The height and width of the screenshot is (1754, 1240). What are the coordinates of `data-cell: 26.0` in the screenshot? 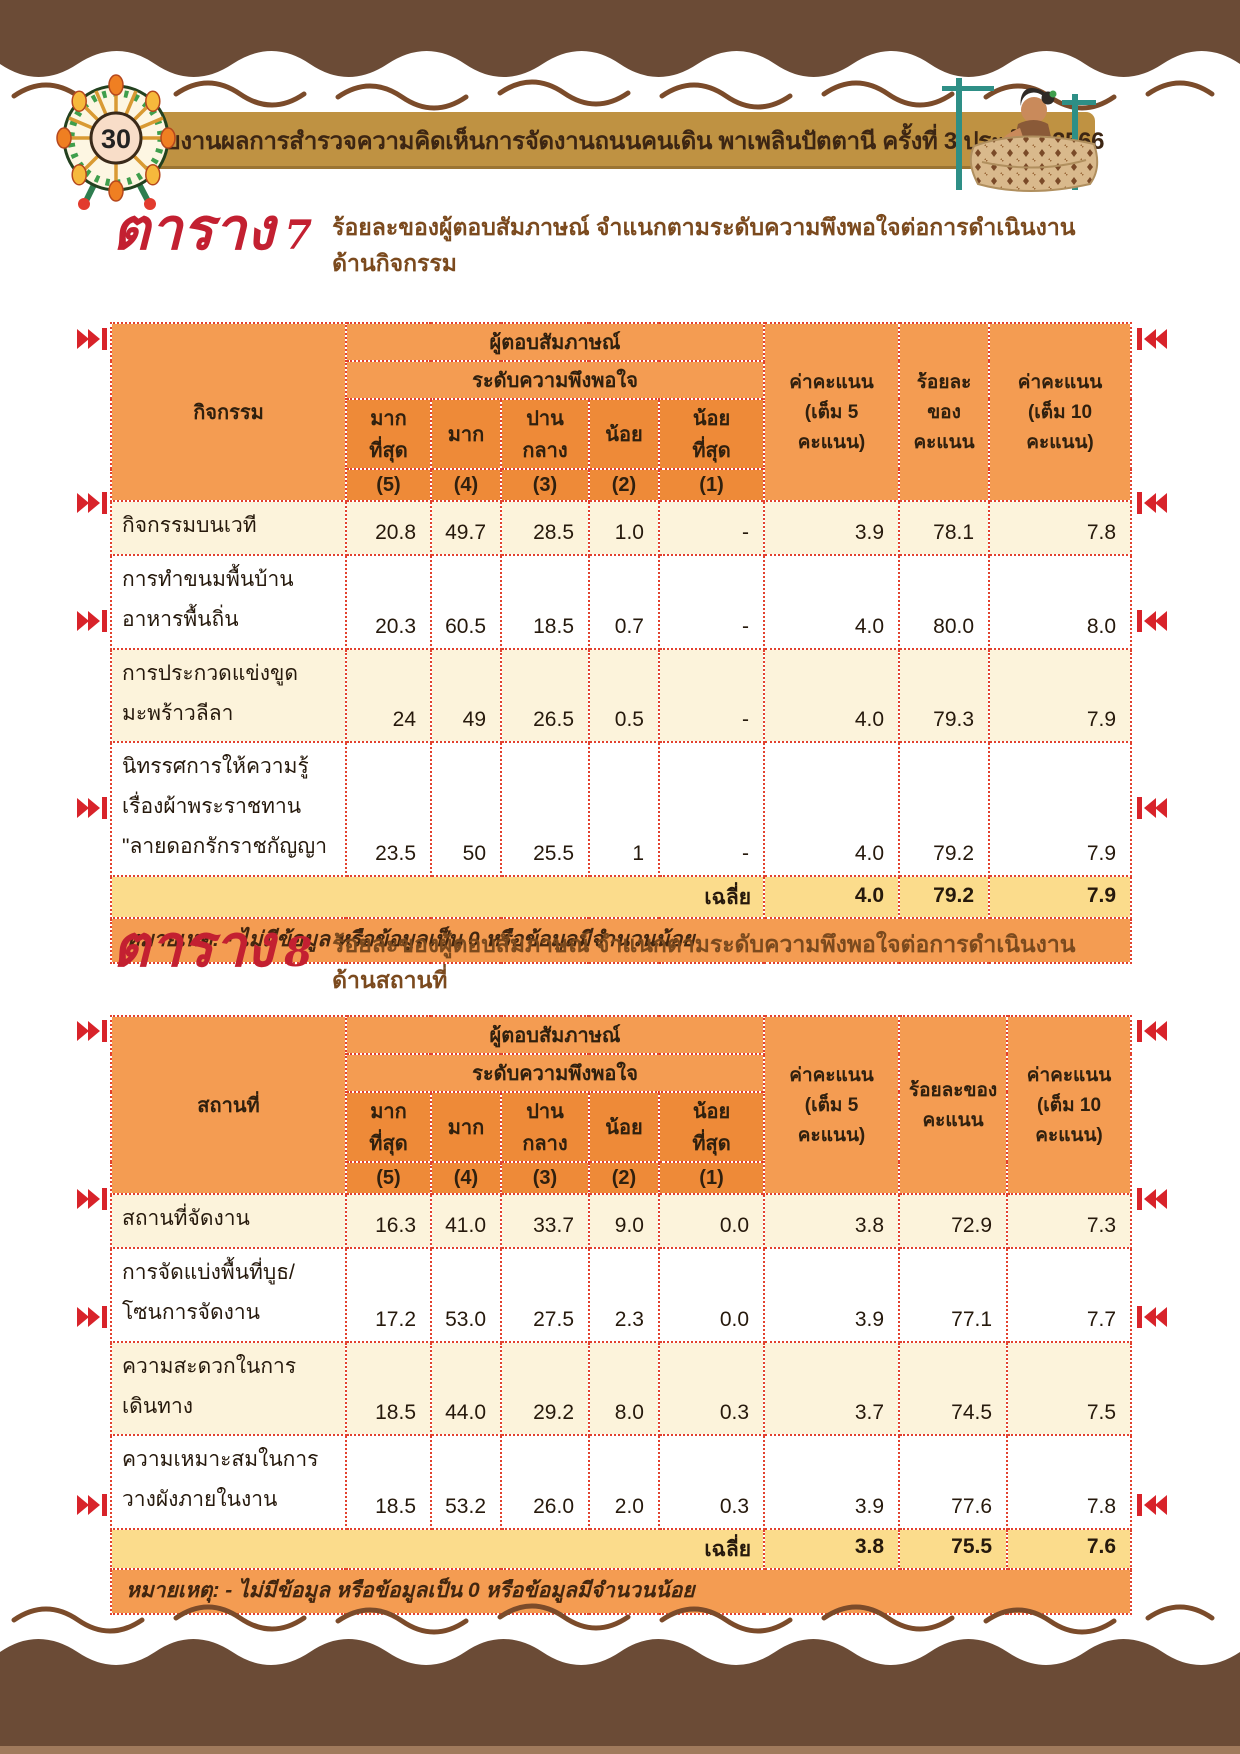 It's located at (545, 1482).